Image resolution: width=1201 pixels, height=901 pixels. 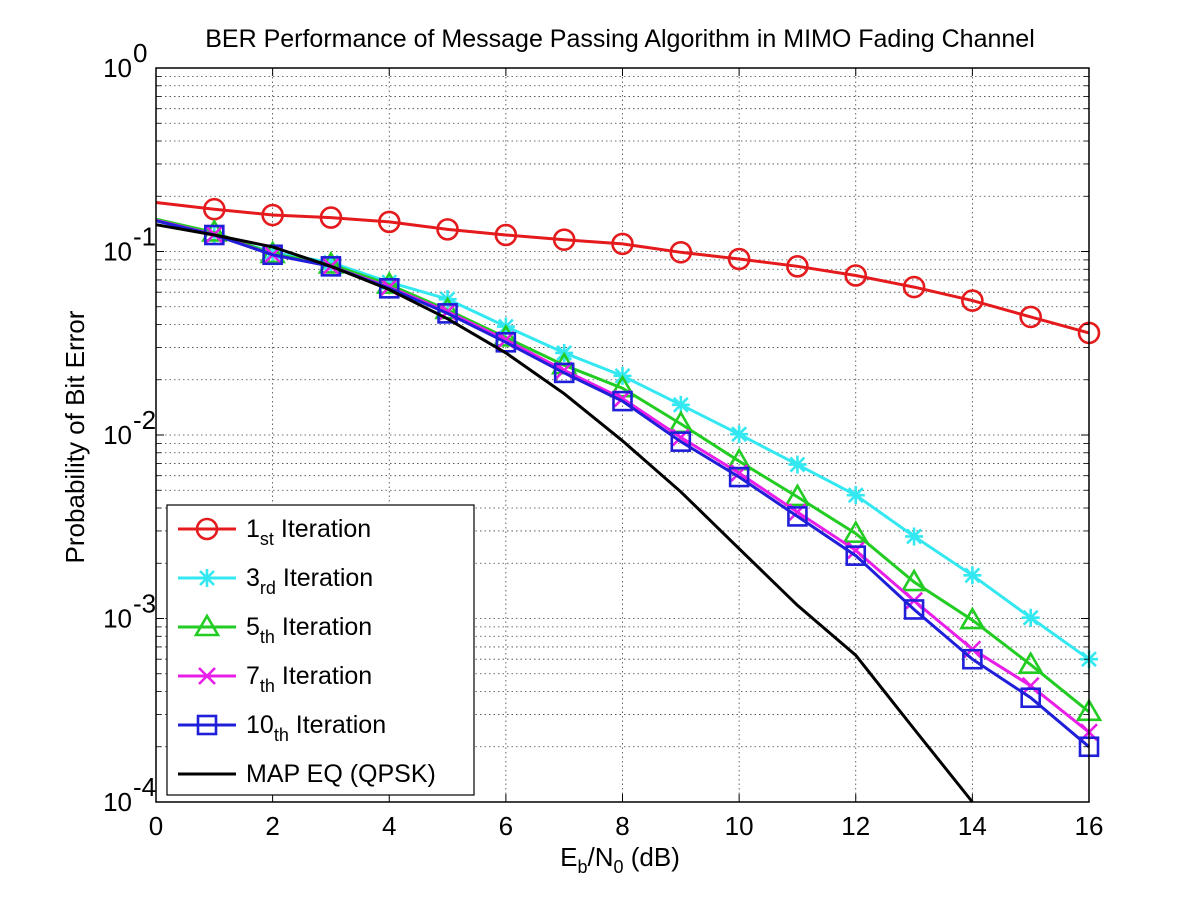 I want to click on legend-label-main: 5, so click(x=253, y=627).